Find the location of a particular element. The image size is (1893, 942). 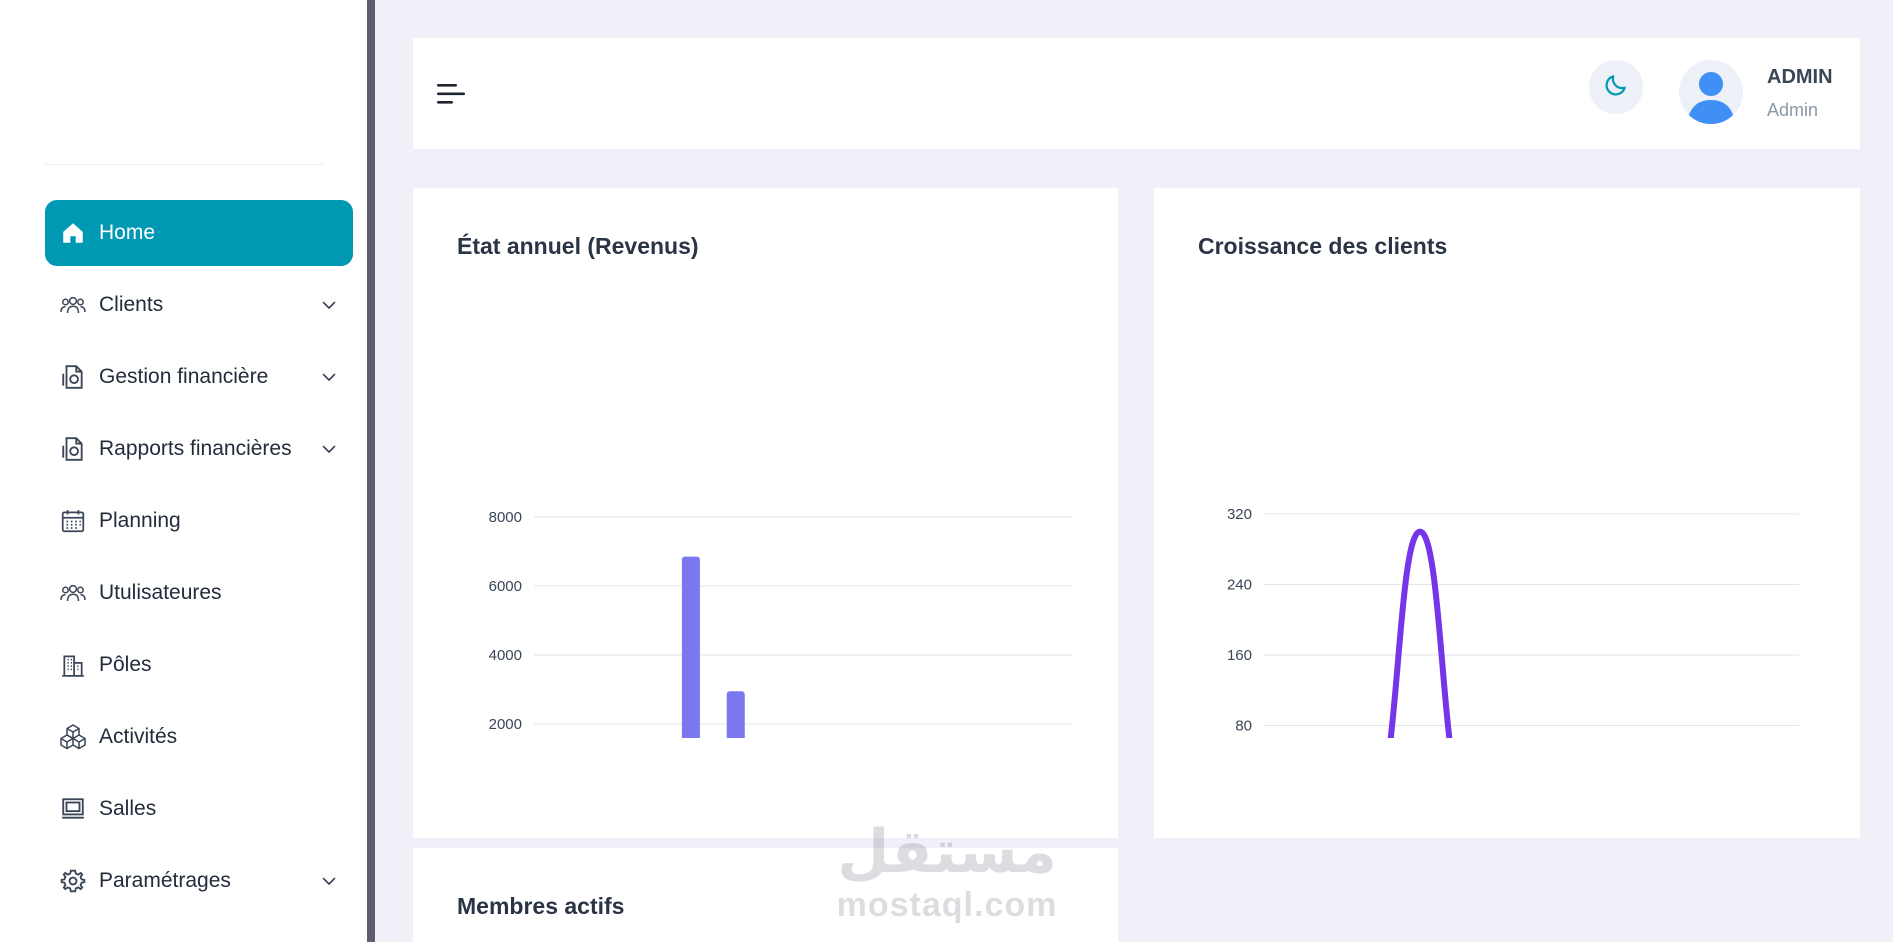

sidebar-item-poles: Pôles is located at coordinates (199, 665).